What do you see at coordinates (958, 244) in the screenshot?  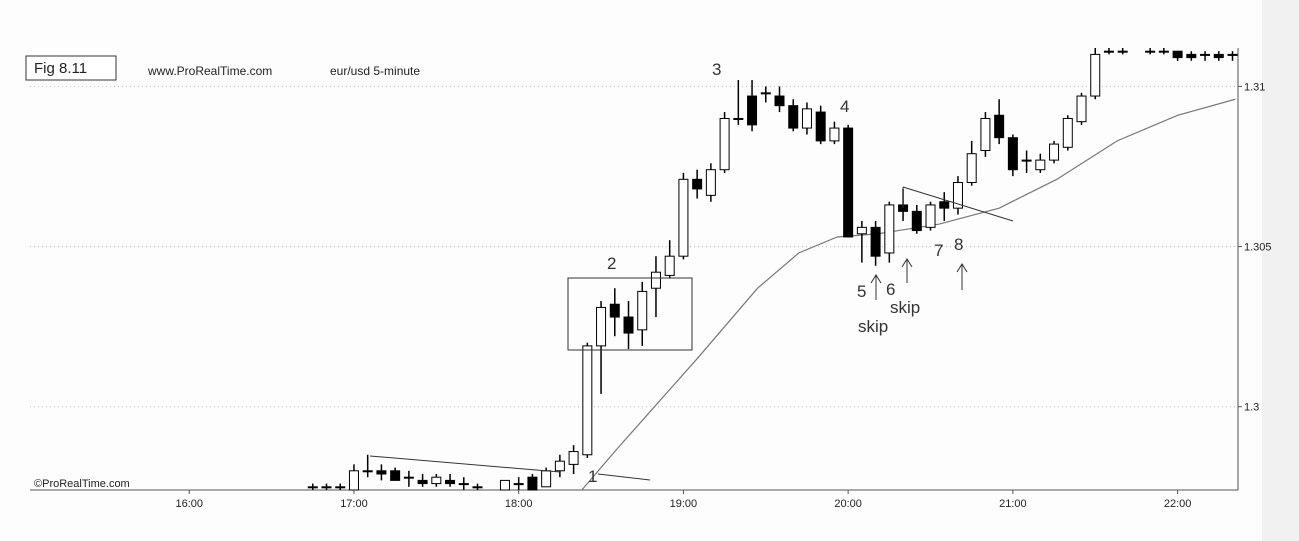 I see `annotation: 8` at bounding box center [958, 244].